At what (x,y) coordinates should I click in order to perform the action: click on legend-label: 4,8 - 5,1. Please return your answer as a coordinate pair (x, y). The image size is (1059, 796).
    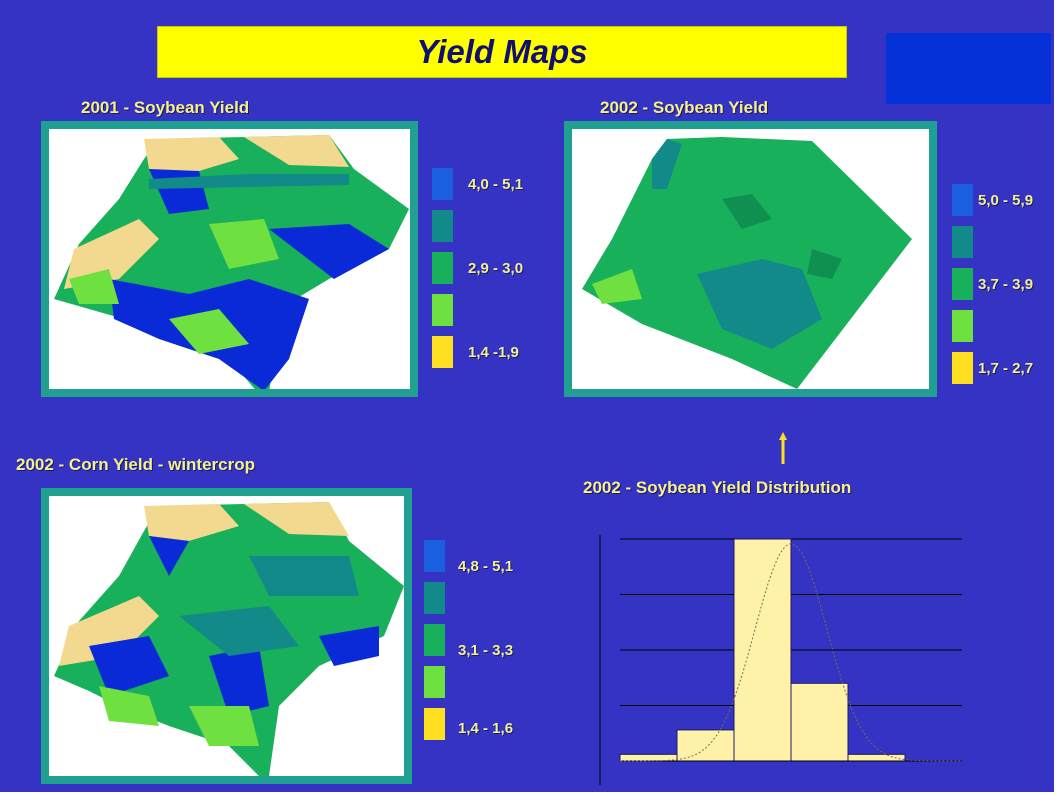
    Looking at the image, I should click on (486, 566).